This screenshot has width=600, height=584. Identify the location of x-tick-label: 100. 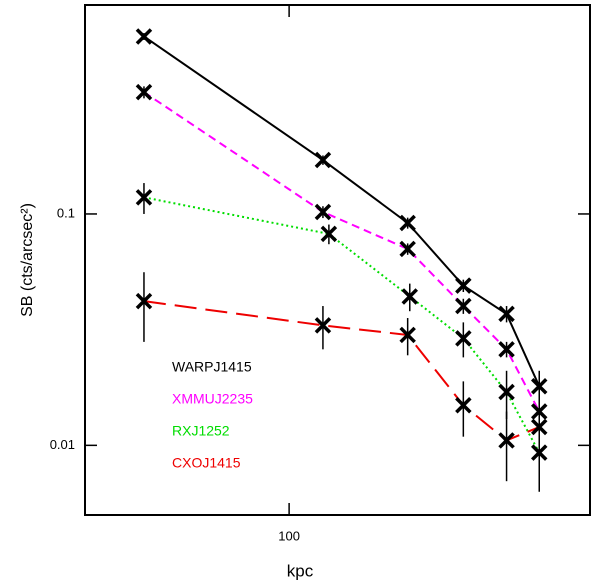
(289, 535).